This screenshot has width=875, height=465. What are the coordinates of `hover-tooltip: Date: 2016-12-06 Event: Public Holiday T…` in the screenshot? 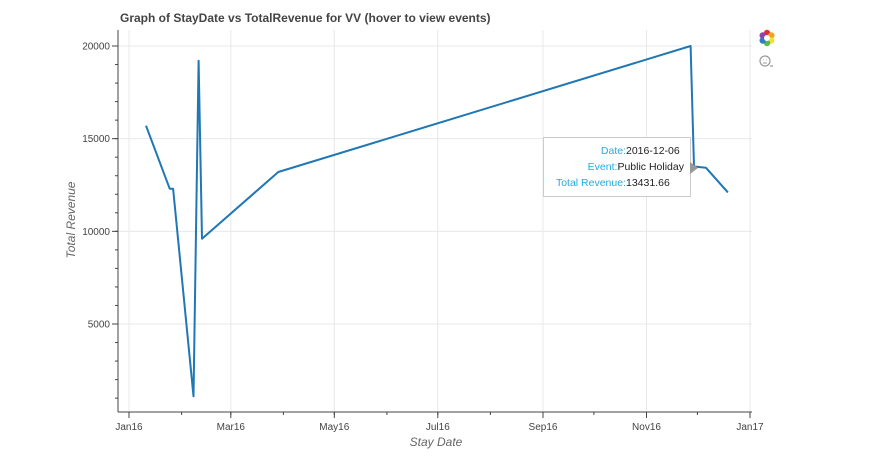 It's located at (617, 167).